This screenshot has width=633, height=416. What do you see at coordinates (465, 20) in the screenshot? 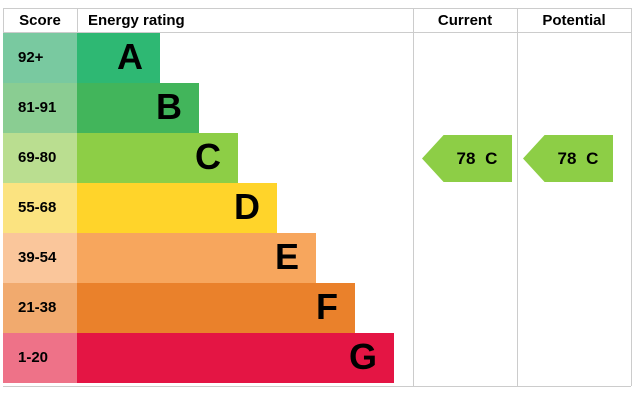
I see `current-column-header: Current` at bounding box center [465, 20].